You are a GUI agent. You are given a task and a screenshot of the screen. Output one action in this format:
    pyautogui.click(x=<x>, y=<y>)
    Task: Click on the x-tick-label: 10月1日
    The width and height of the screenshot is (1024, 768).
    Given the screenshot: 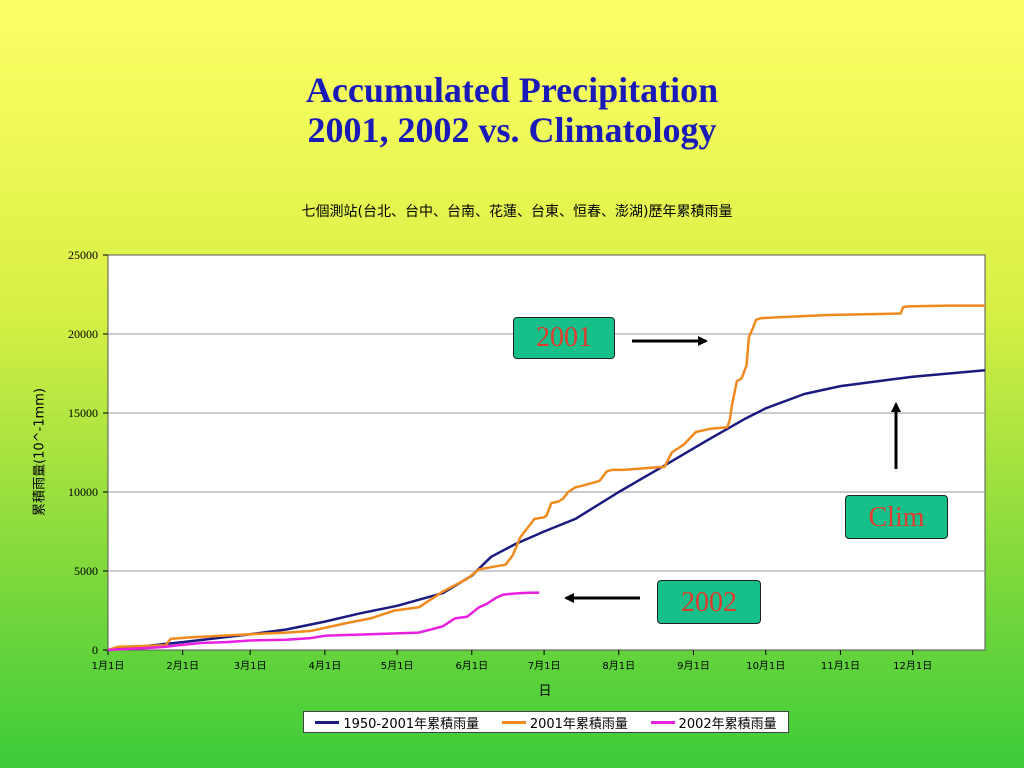 What is the action you would take?
    pyautogui.click(x=765, y=666)
    